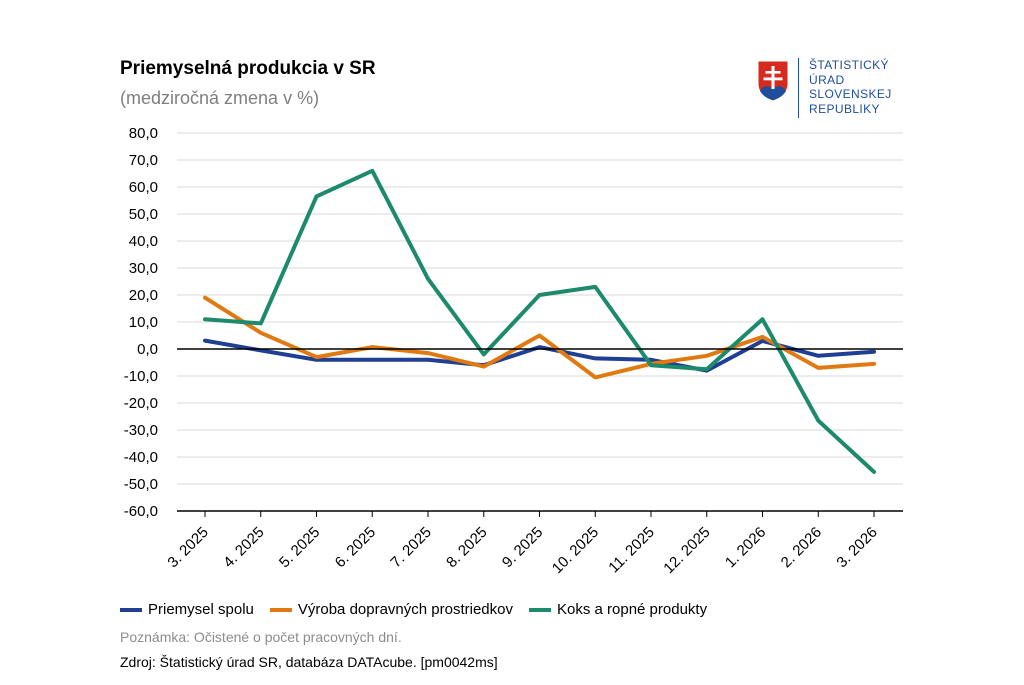 This screenshot has width=1024, height=685. What do you see at coordinates (299, 547) in the screenshot?
I see `x-tick-label: 5. 2025` at bounding box center [299, 547].